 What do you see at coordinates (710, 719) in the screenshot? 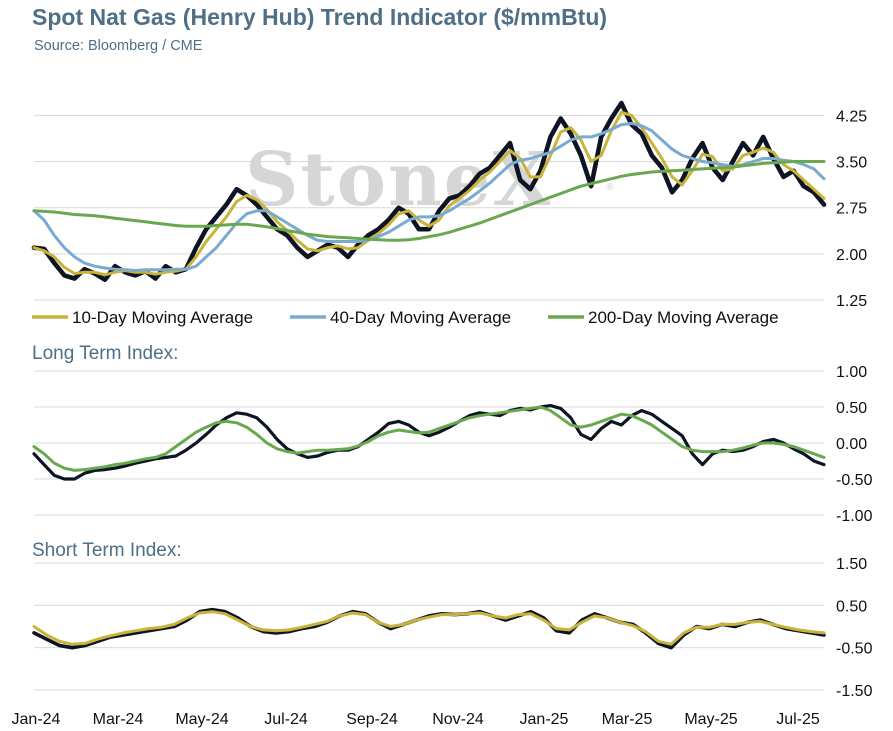
I see `x-tick-label: May-25` at bounding box center [710, 719].